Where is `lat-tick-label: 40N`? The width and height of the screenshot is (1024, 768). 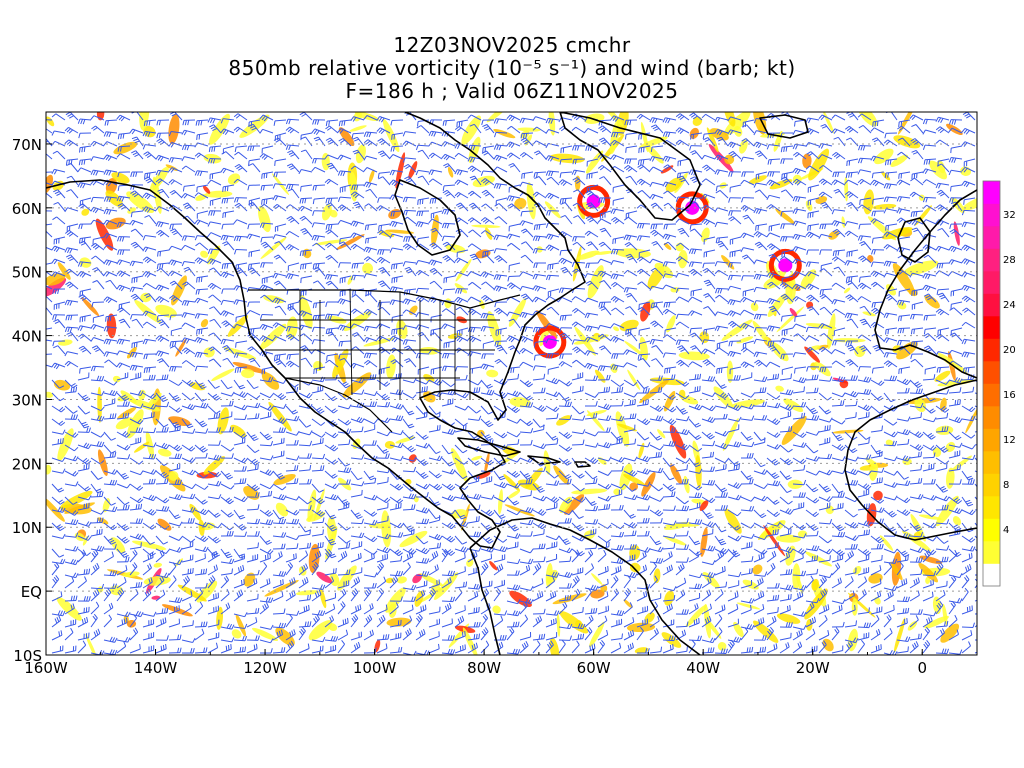
lat-tick-label: 40N is located at coordinates (27, 337).